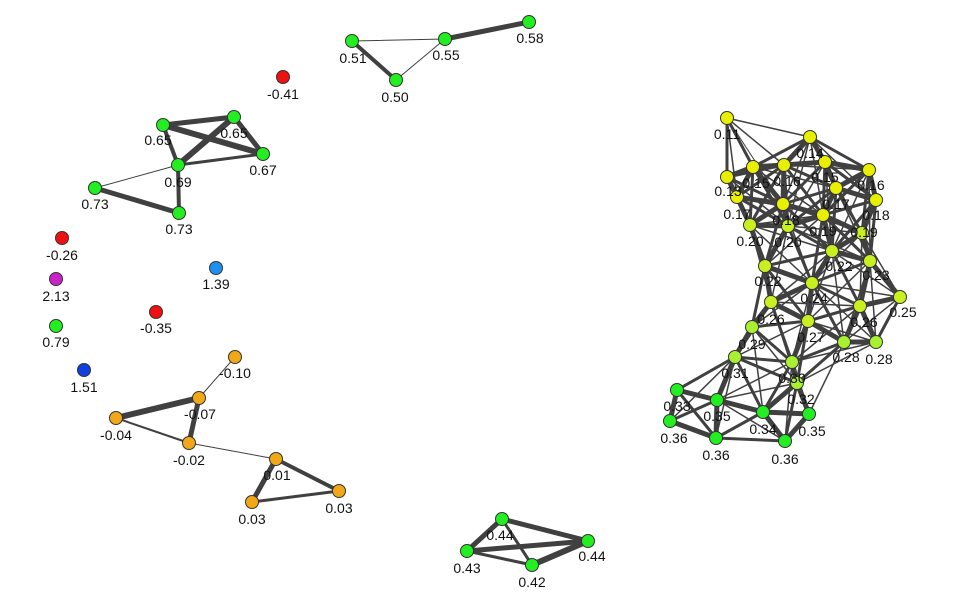 The image size is (976, 596). I want to click on node-label: 0.35, so click(716, 416).